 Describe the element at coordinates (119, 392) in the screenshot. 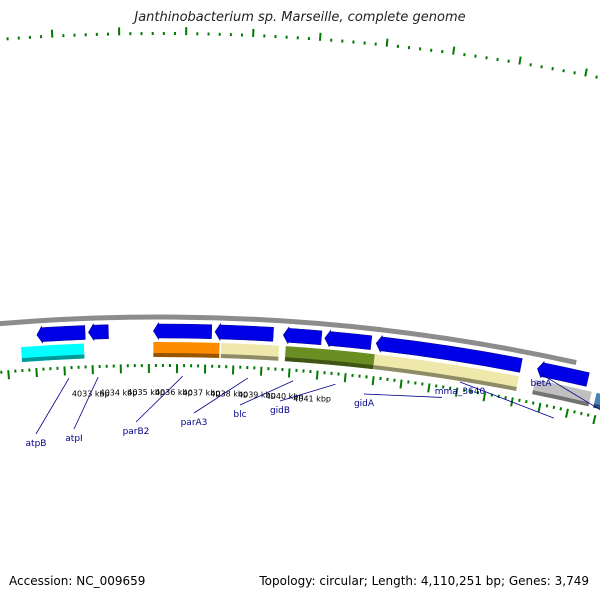

I see `scale-label-4034: 4034 kbp` at that location.